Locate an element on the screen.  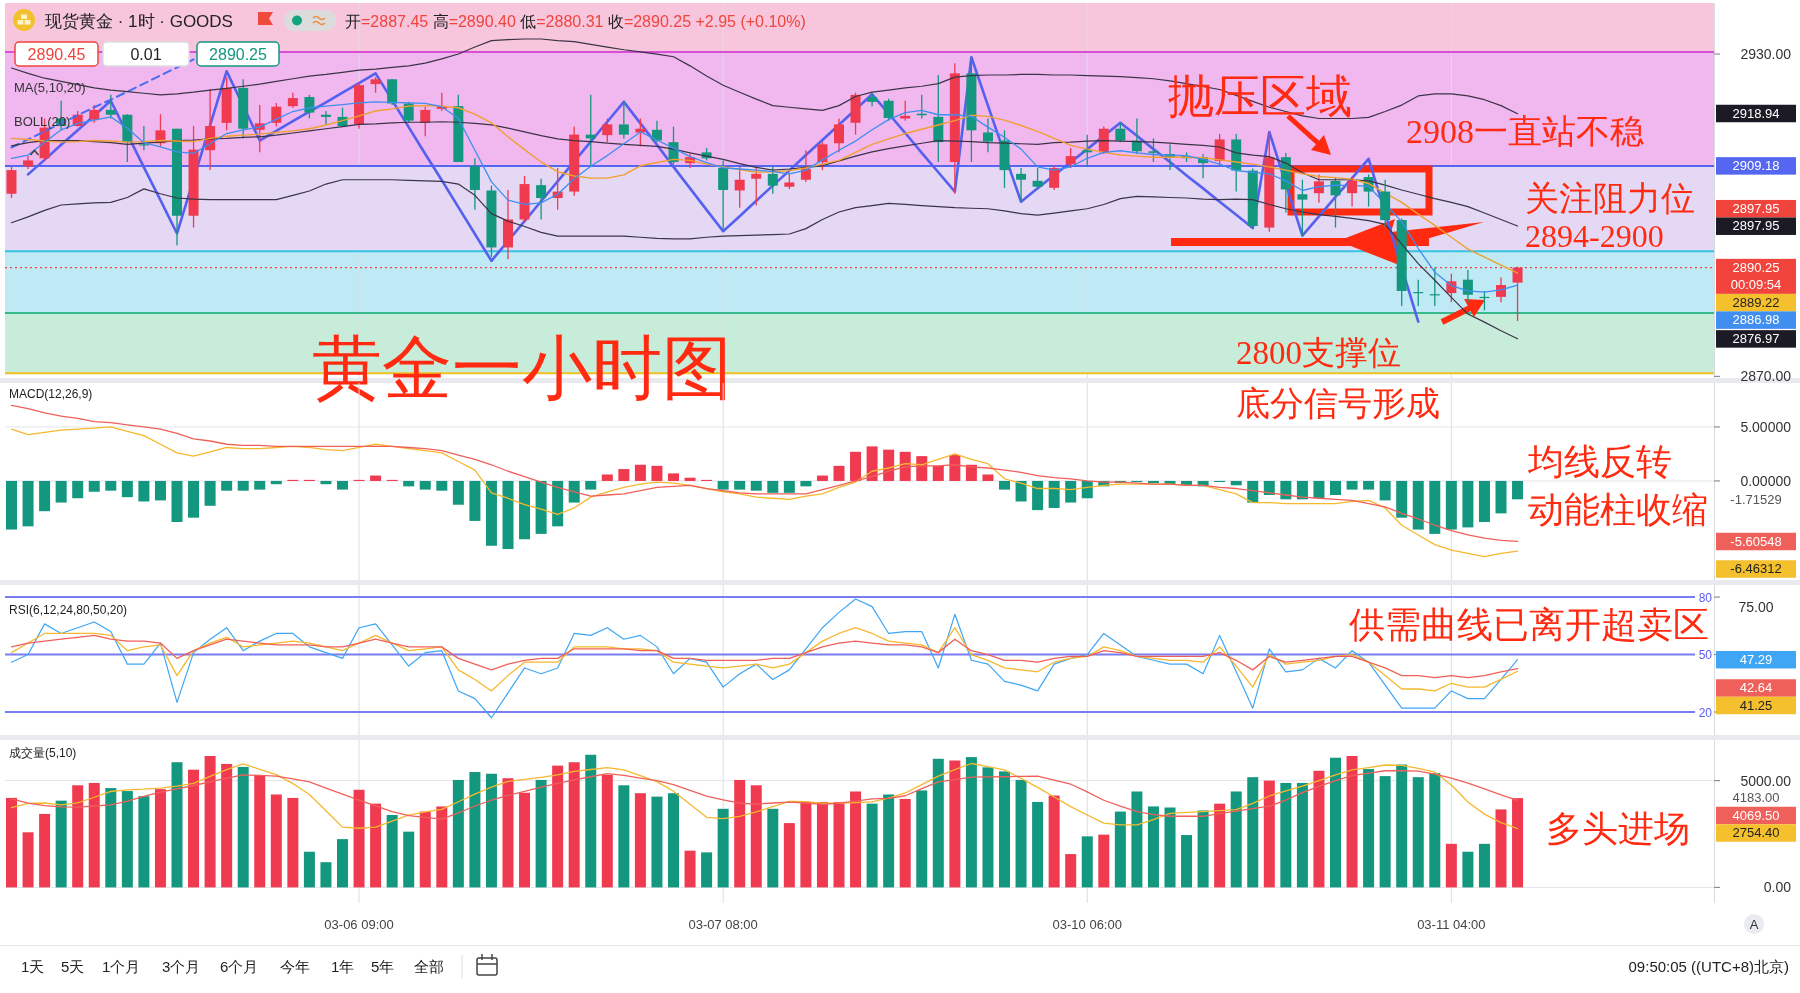
text: 4069.50 is located at coordinates (1756, 815).